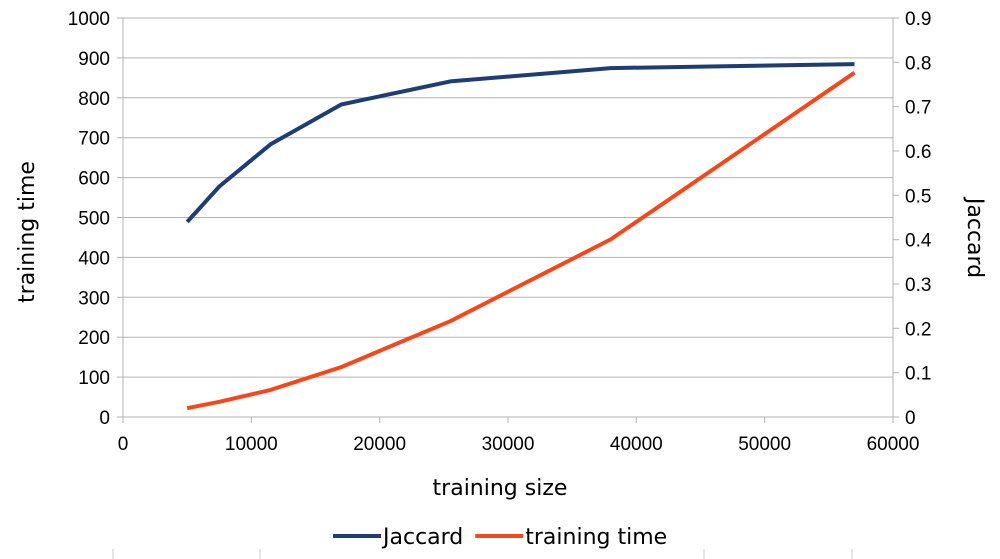 The height and width of the screenshot is (559, 1000). Describe the element at coordinates (482, 542) in the screenshot. I see `legend: Jaccard training time` at that location.